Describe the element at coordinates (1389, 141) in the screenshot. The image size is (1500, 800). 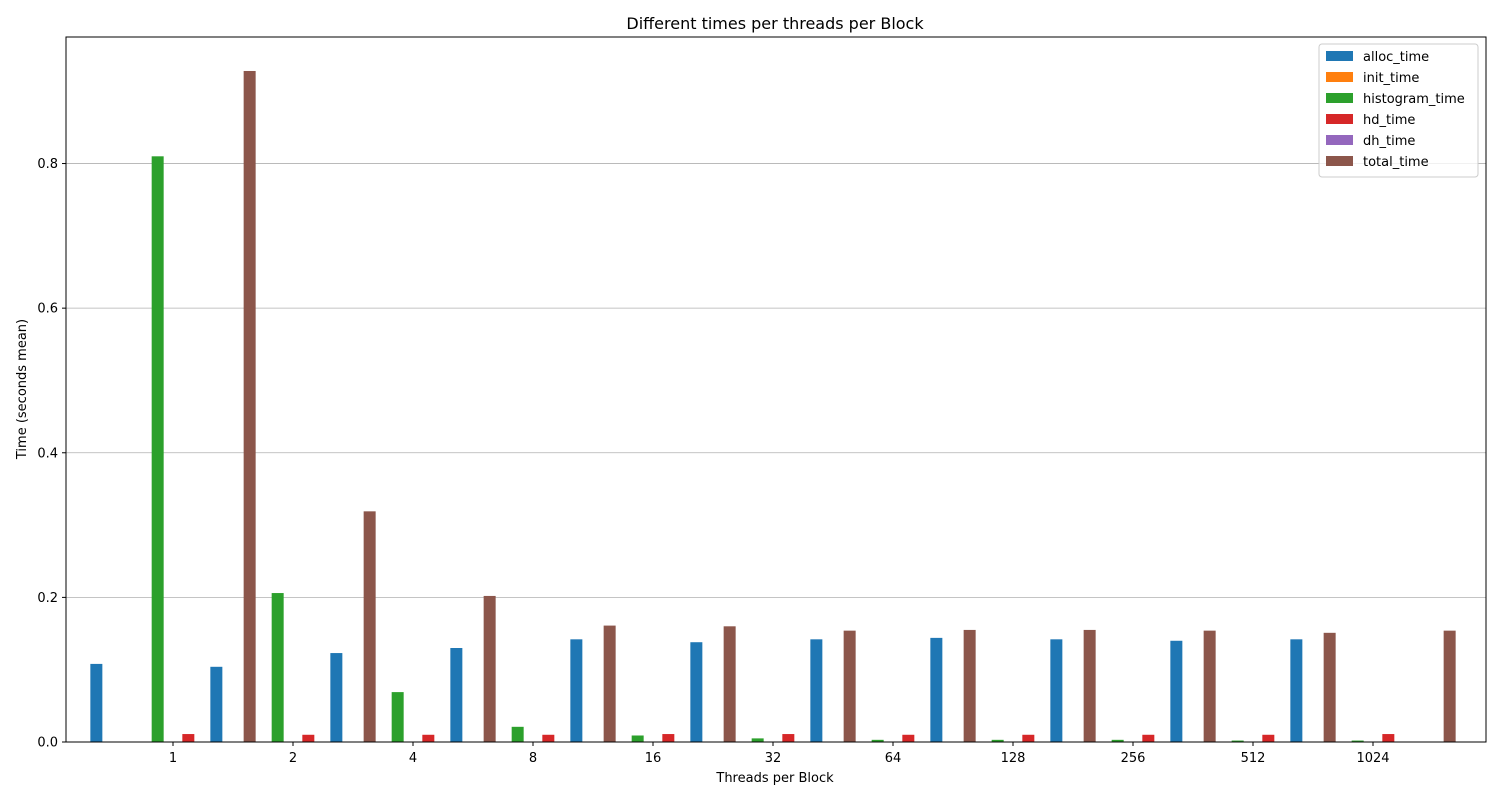
I see `legend-label-dh_time: dh_time` at that location.